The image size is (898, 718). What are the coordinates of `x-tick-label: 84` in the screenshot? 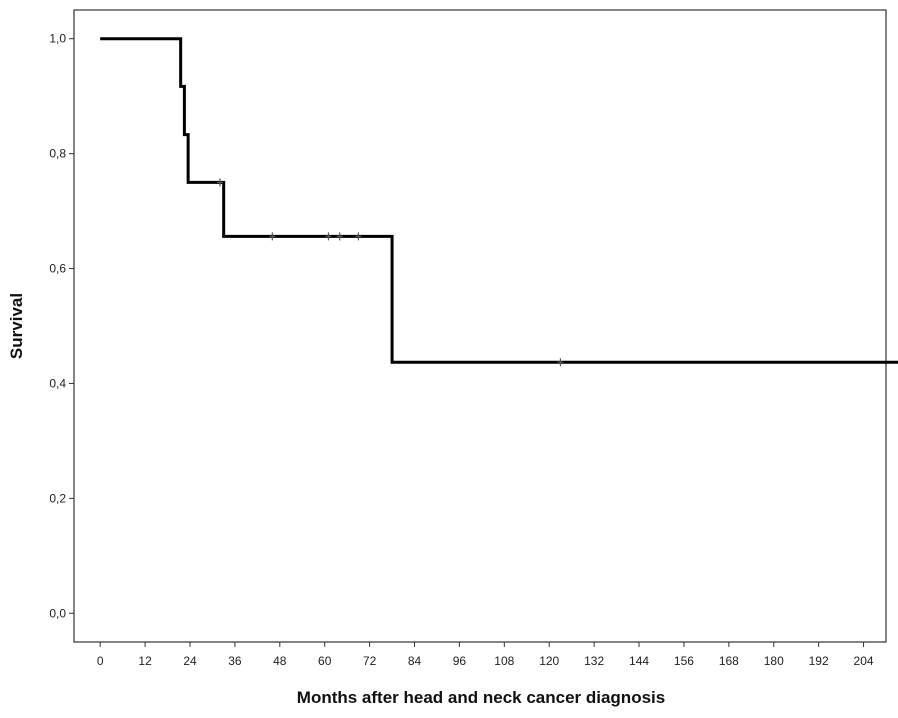 It's located at (415, 661).